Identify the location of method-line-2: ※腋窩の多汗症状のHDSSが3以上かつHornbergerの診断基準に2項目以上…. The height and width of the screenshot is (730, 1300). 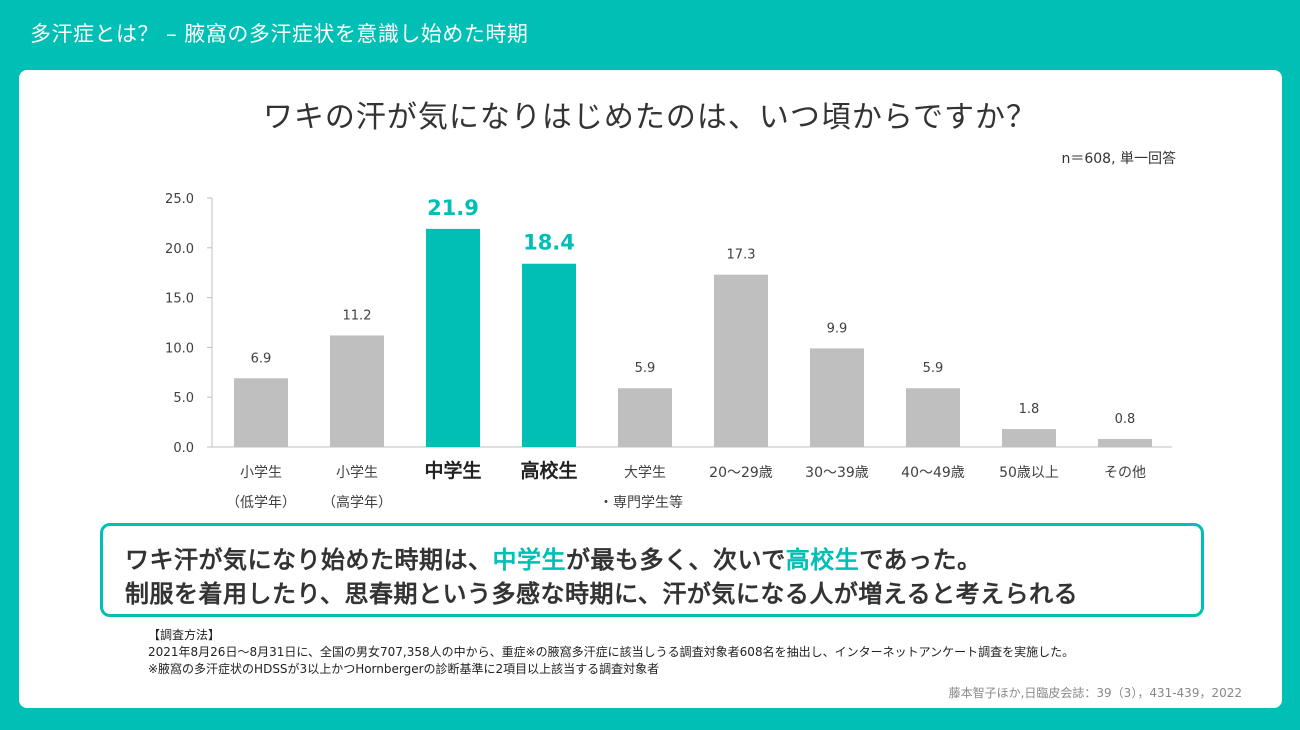
(404, 669).